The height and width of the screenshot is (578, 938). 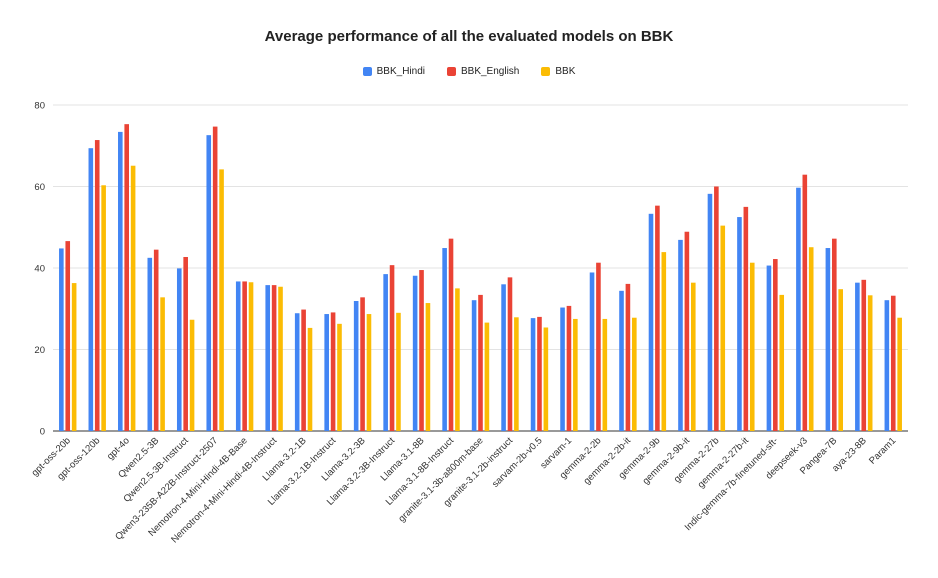 I want to click on bar-bbk-hindi-llama-3-2-3b, so click(x=356, y=366).